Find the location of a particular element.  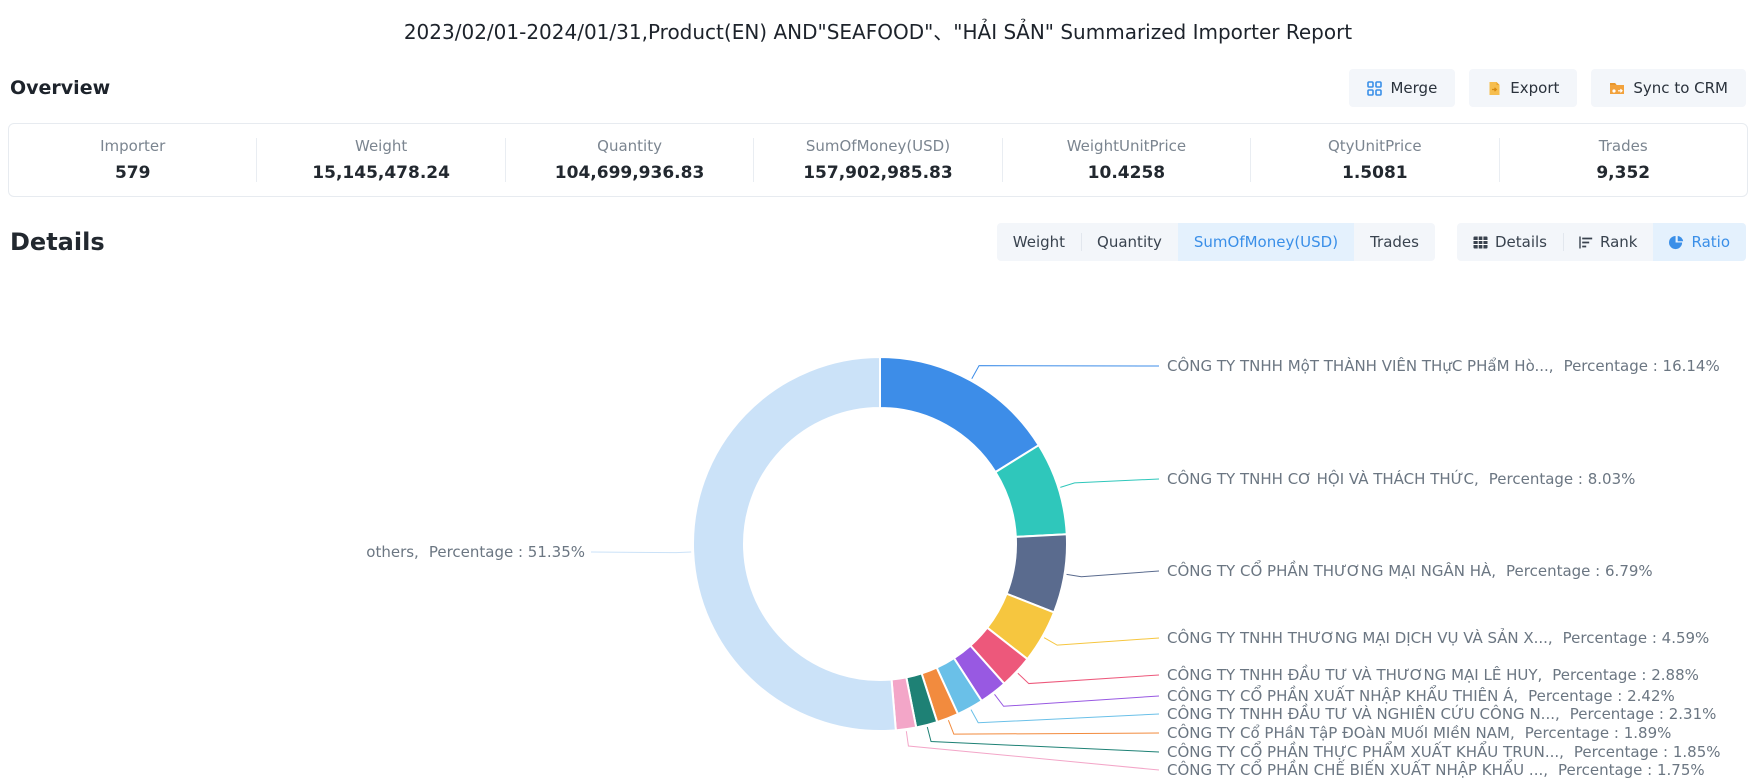

stat-importer: Importer 579 is located at coordinates (132, 160).